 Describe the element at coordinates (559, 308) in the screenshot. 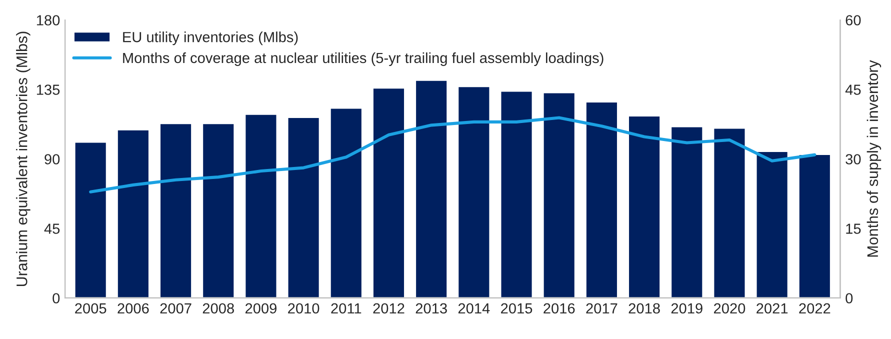

I see `x-tick-label: 2016` at that location.